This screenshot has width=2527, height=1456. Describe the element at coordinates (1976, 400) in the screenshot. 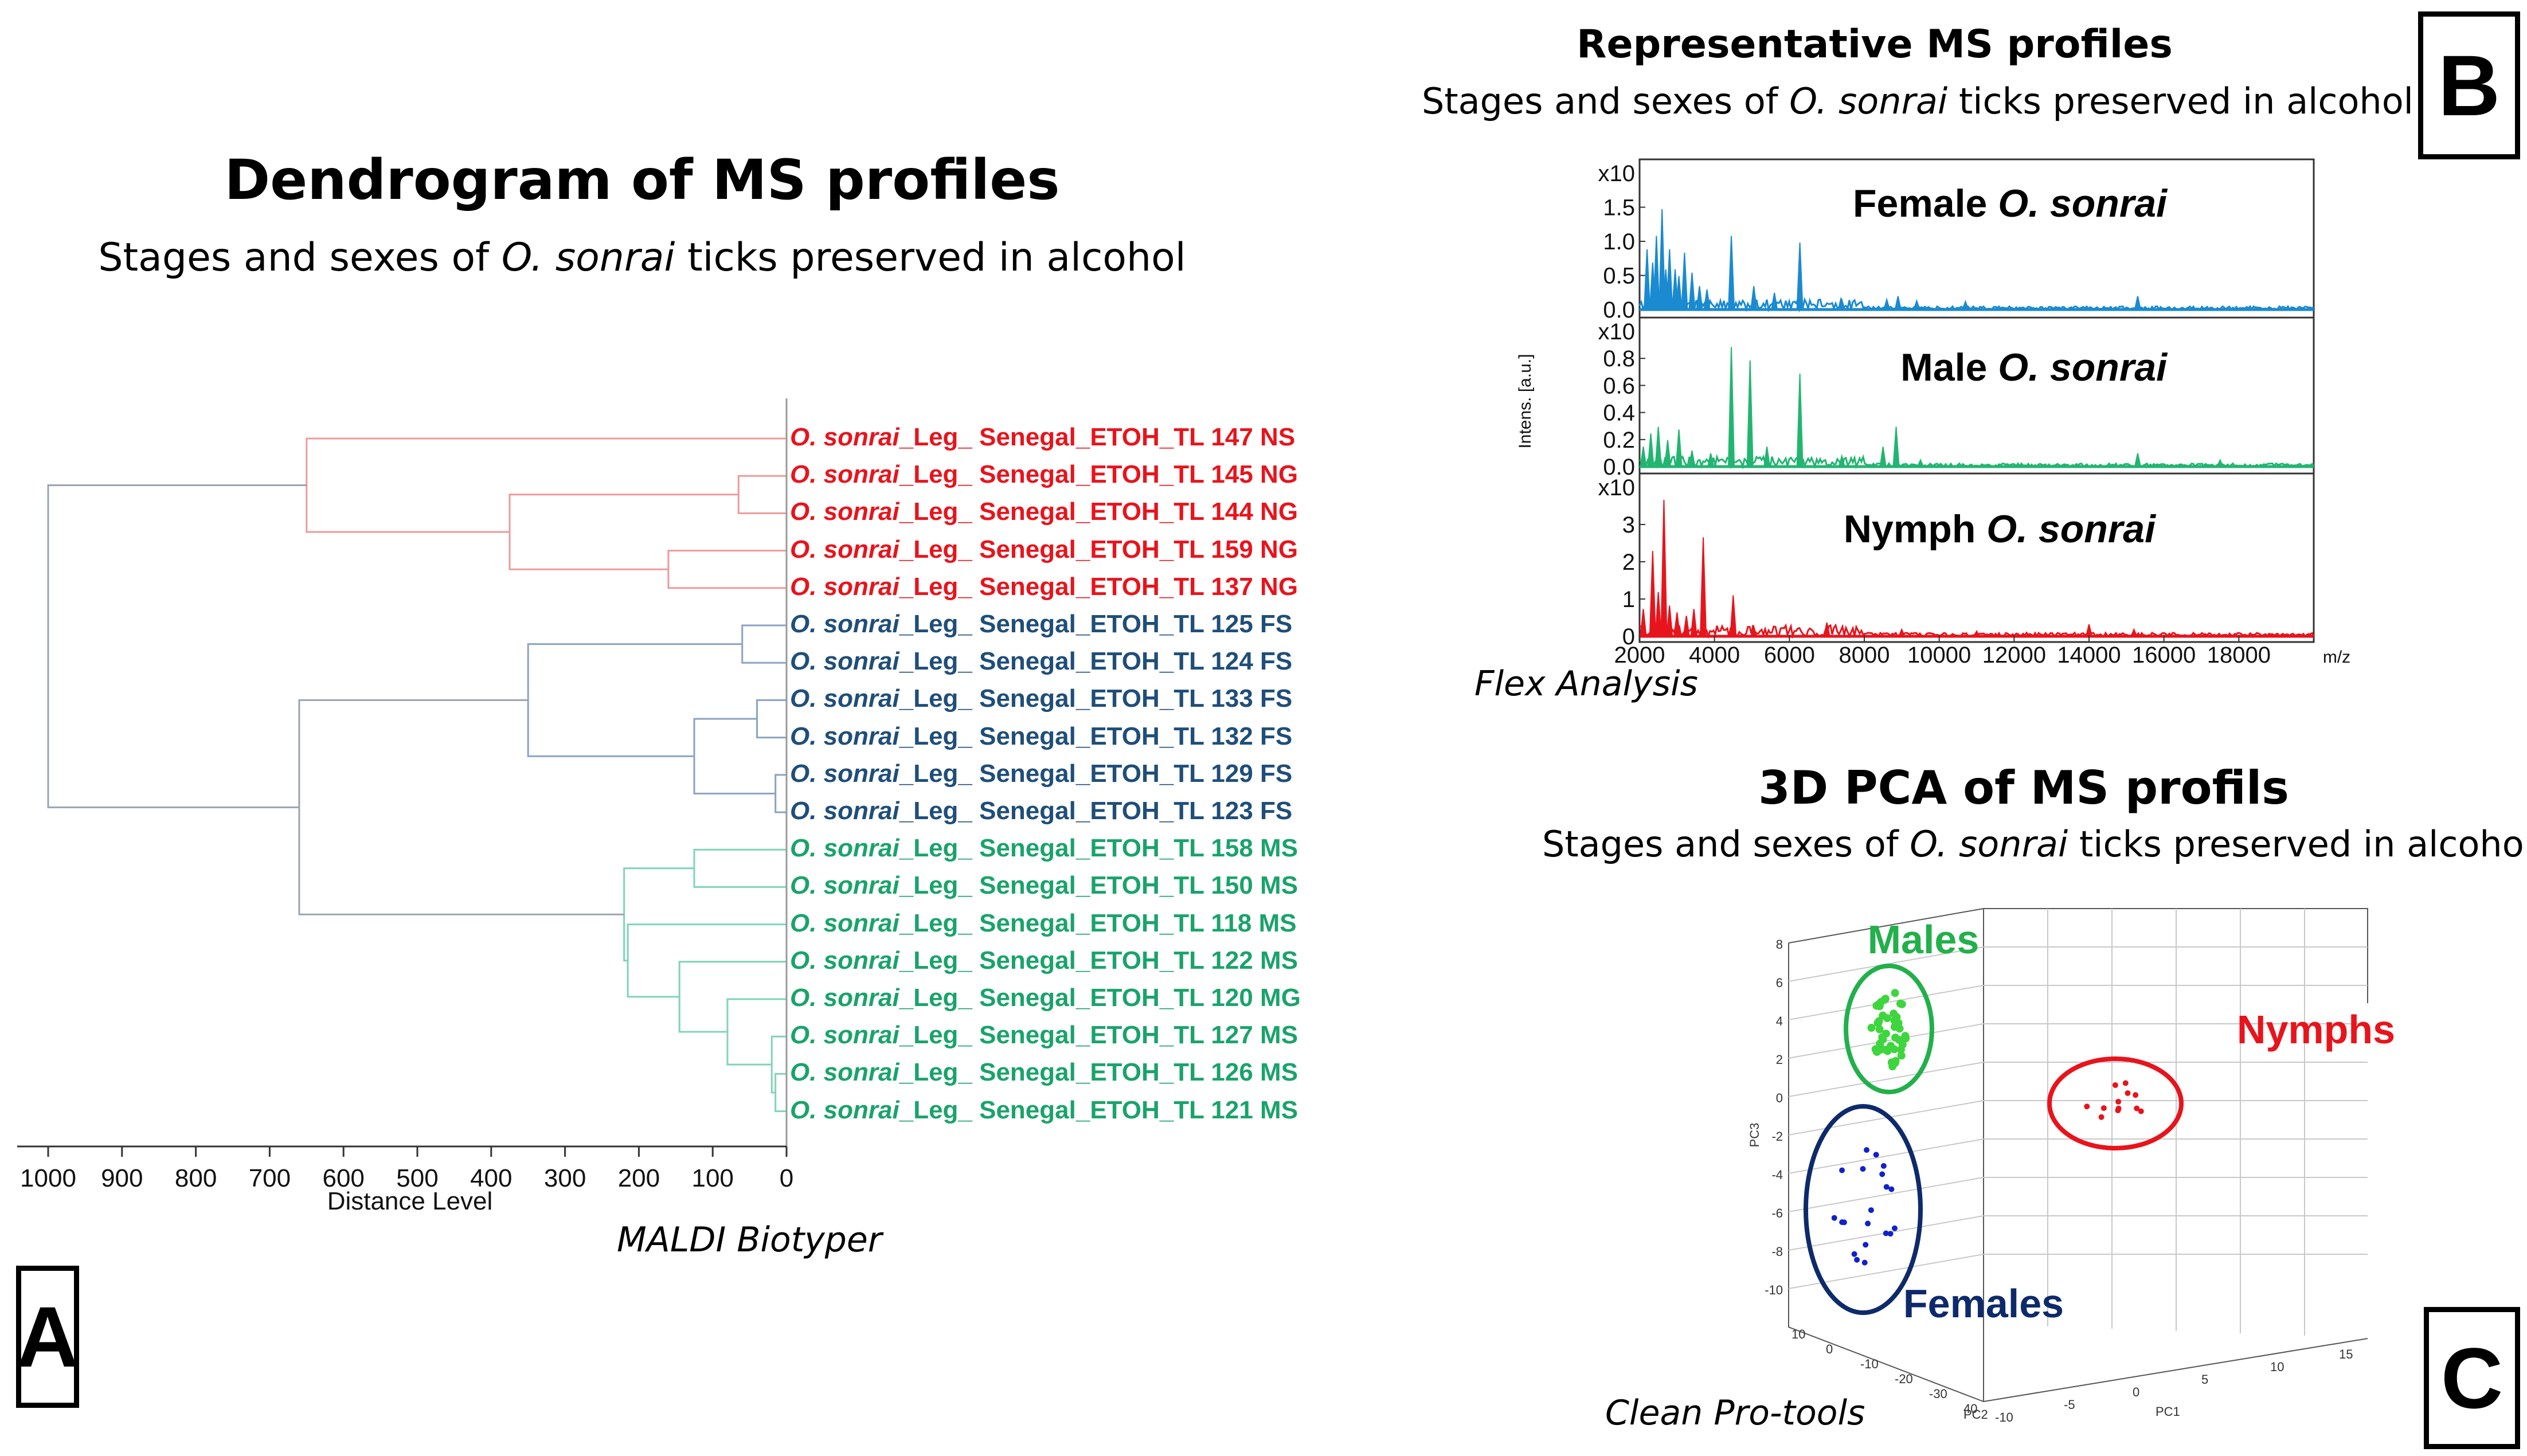

I see `spectra-frame` at that location.